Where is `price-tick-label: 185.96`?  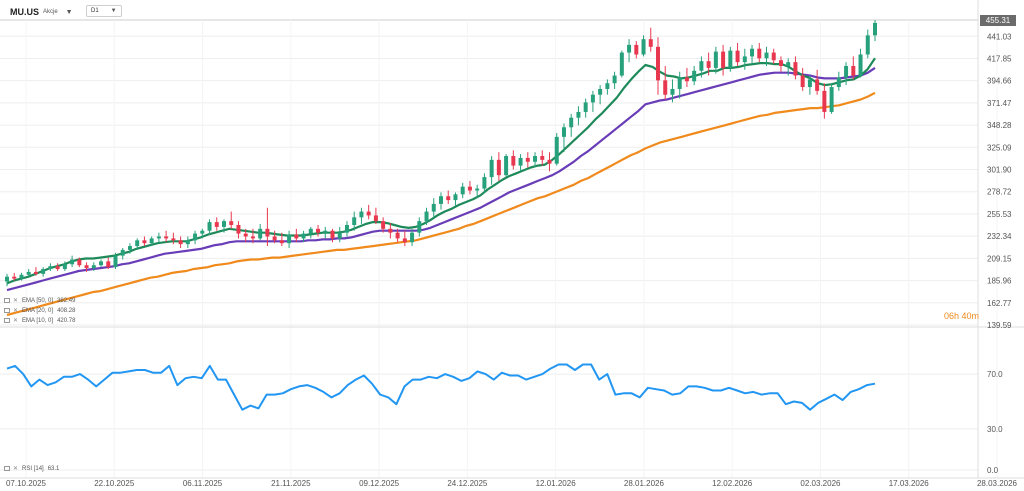 price-tick-label: 185.96 is located at coordinates (999, 281).